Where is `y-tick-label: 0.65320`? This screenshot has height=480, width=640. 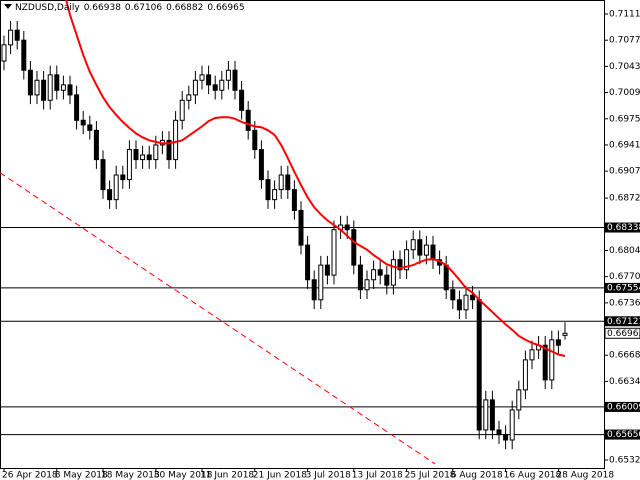
y-tick-label: 0.65320 is located at coordinates (624, 460).